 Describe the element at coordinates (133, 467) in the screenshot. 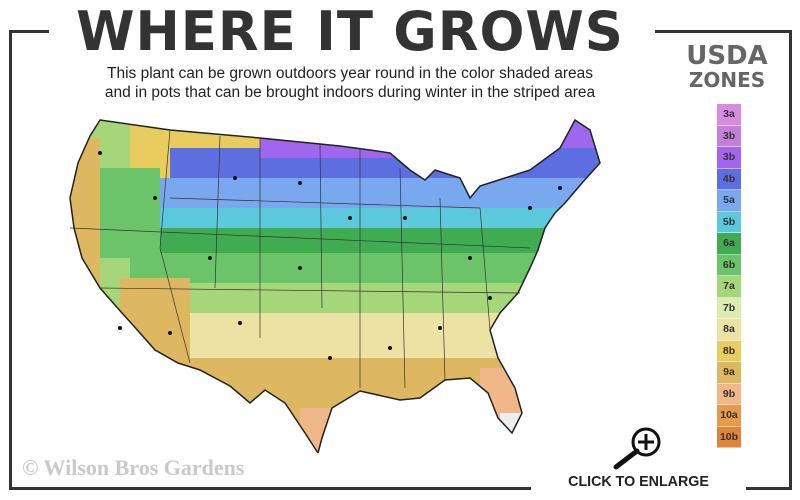

I see `copyright-watermark: © Wilson Bros Gardens` at that location.